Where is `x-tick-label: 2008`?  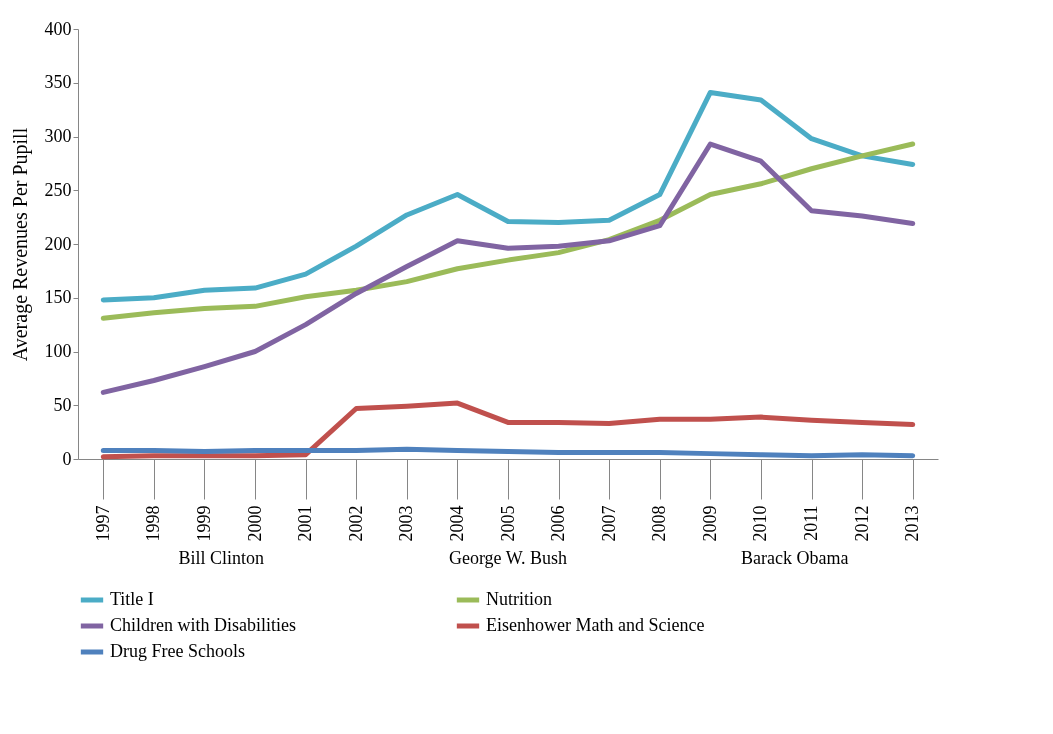
x-tick-label: 2008 is located at coordinates (659, 523).